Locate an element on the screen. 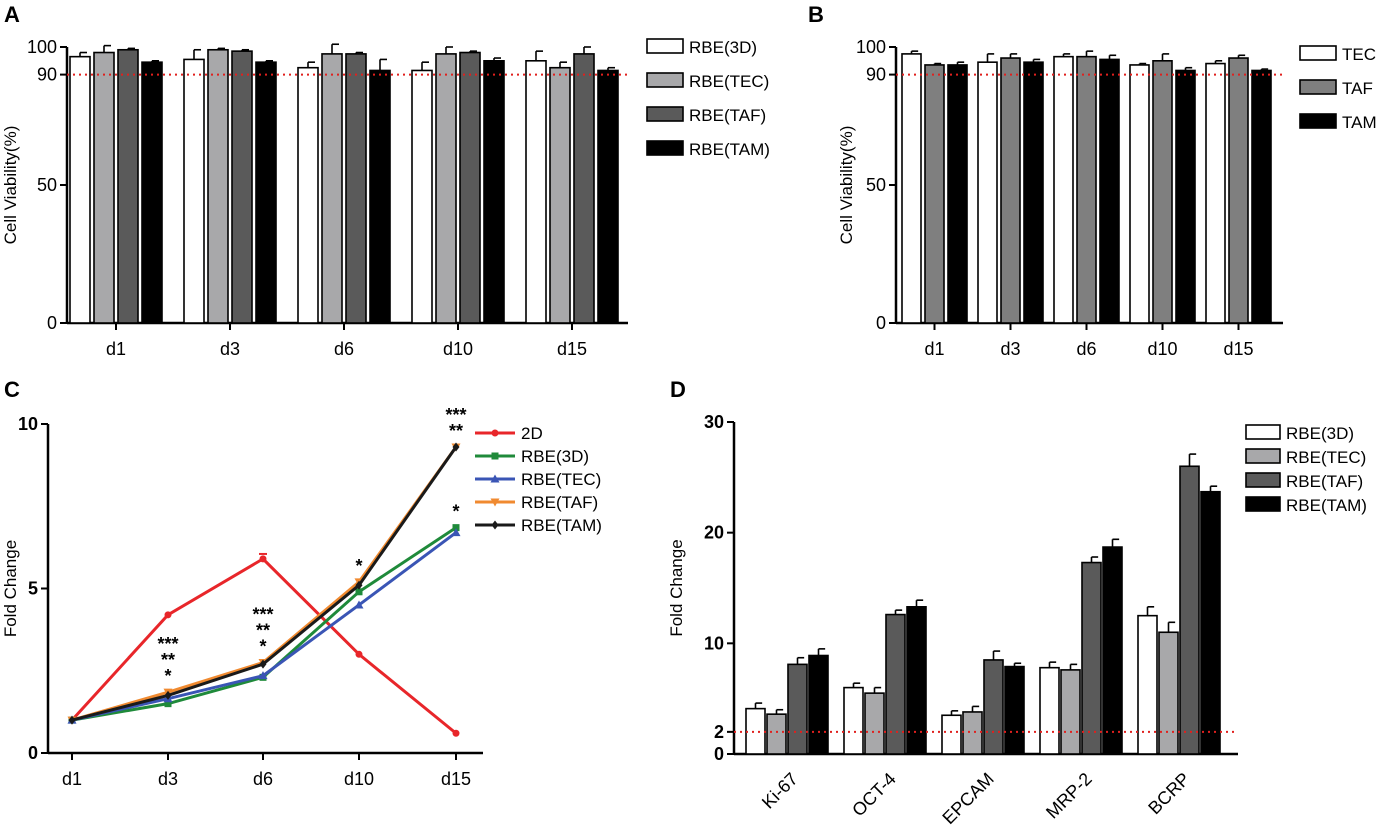 This screenshot has height=832, width=1391. y-tick-label: 30 is located at coordinates (714, 422).